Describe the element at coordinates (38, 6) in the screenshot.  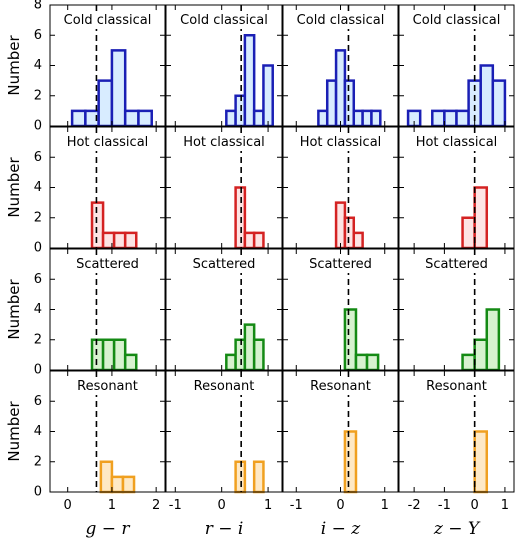
I see `y-tick-label: 8` at that location.